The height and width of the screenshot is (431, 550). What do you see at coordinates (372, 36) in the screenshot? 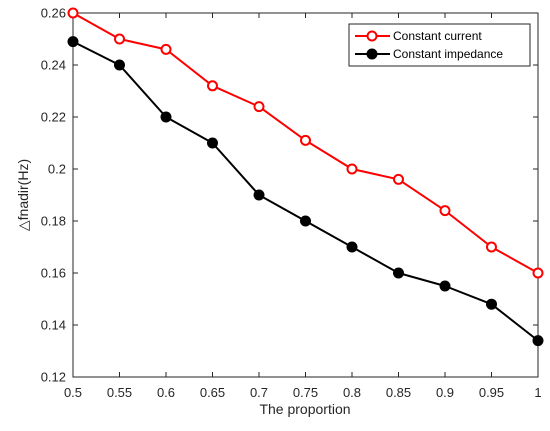
I see `legend-marker-constant-current` at bounding box center [372, 36].